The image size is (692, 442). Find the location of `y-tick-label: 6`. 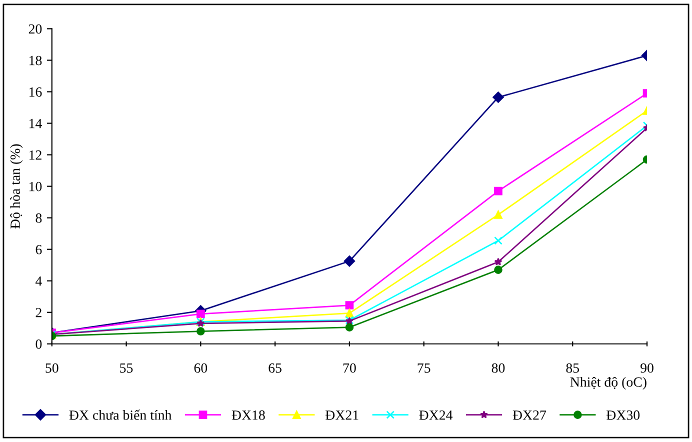

y-tick-label: 6 is located at coordinates (39, 249).